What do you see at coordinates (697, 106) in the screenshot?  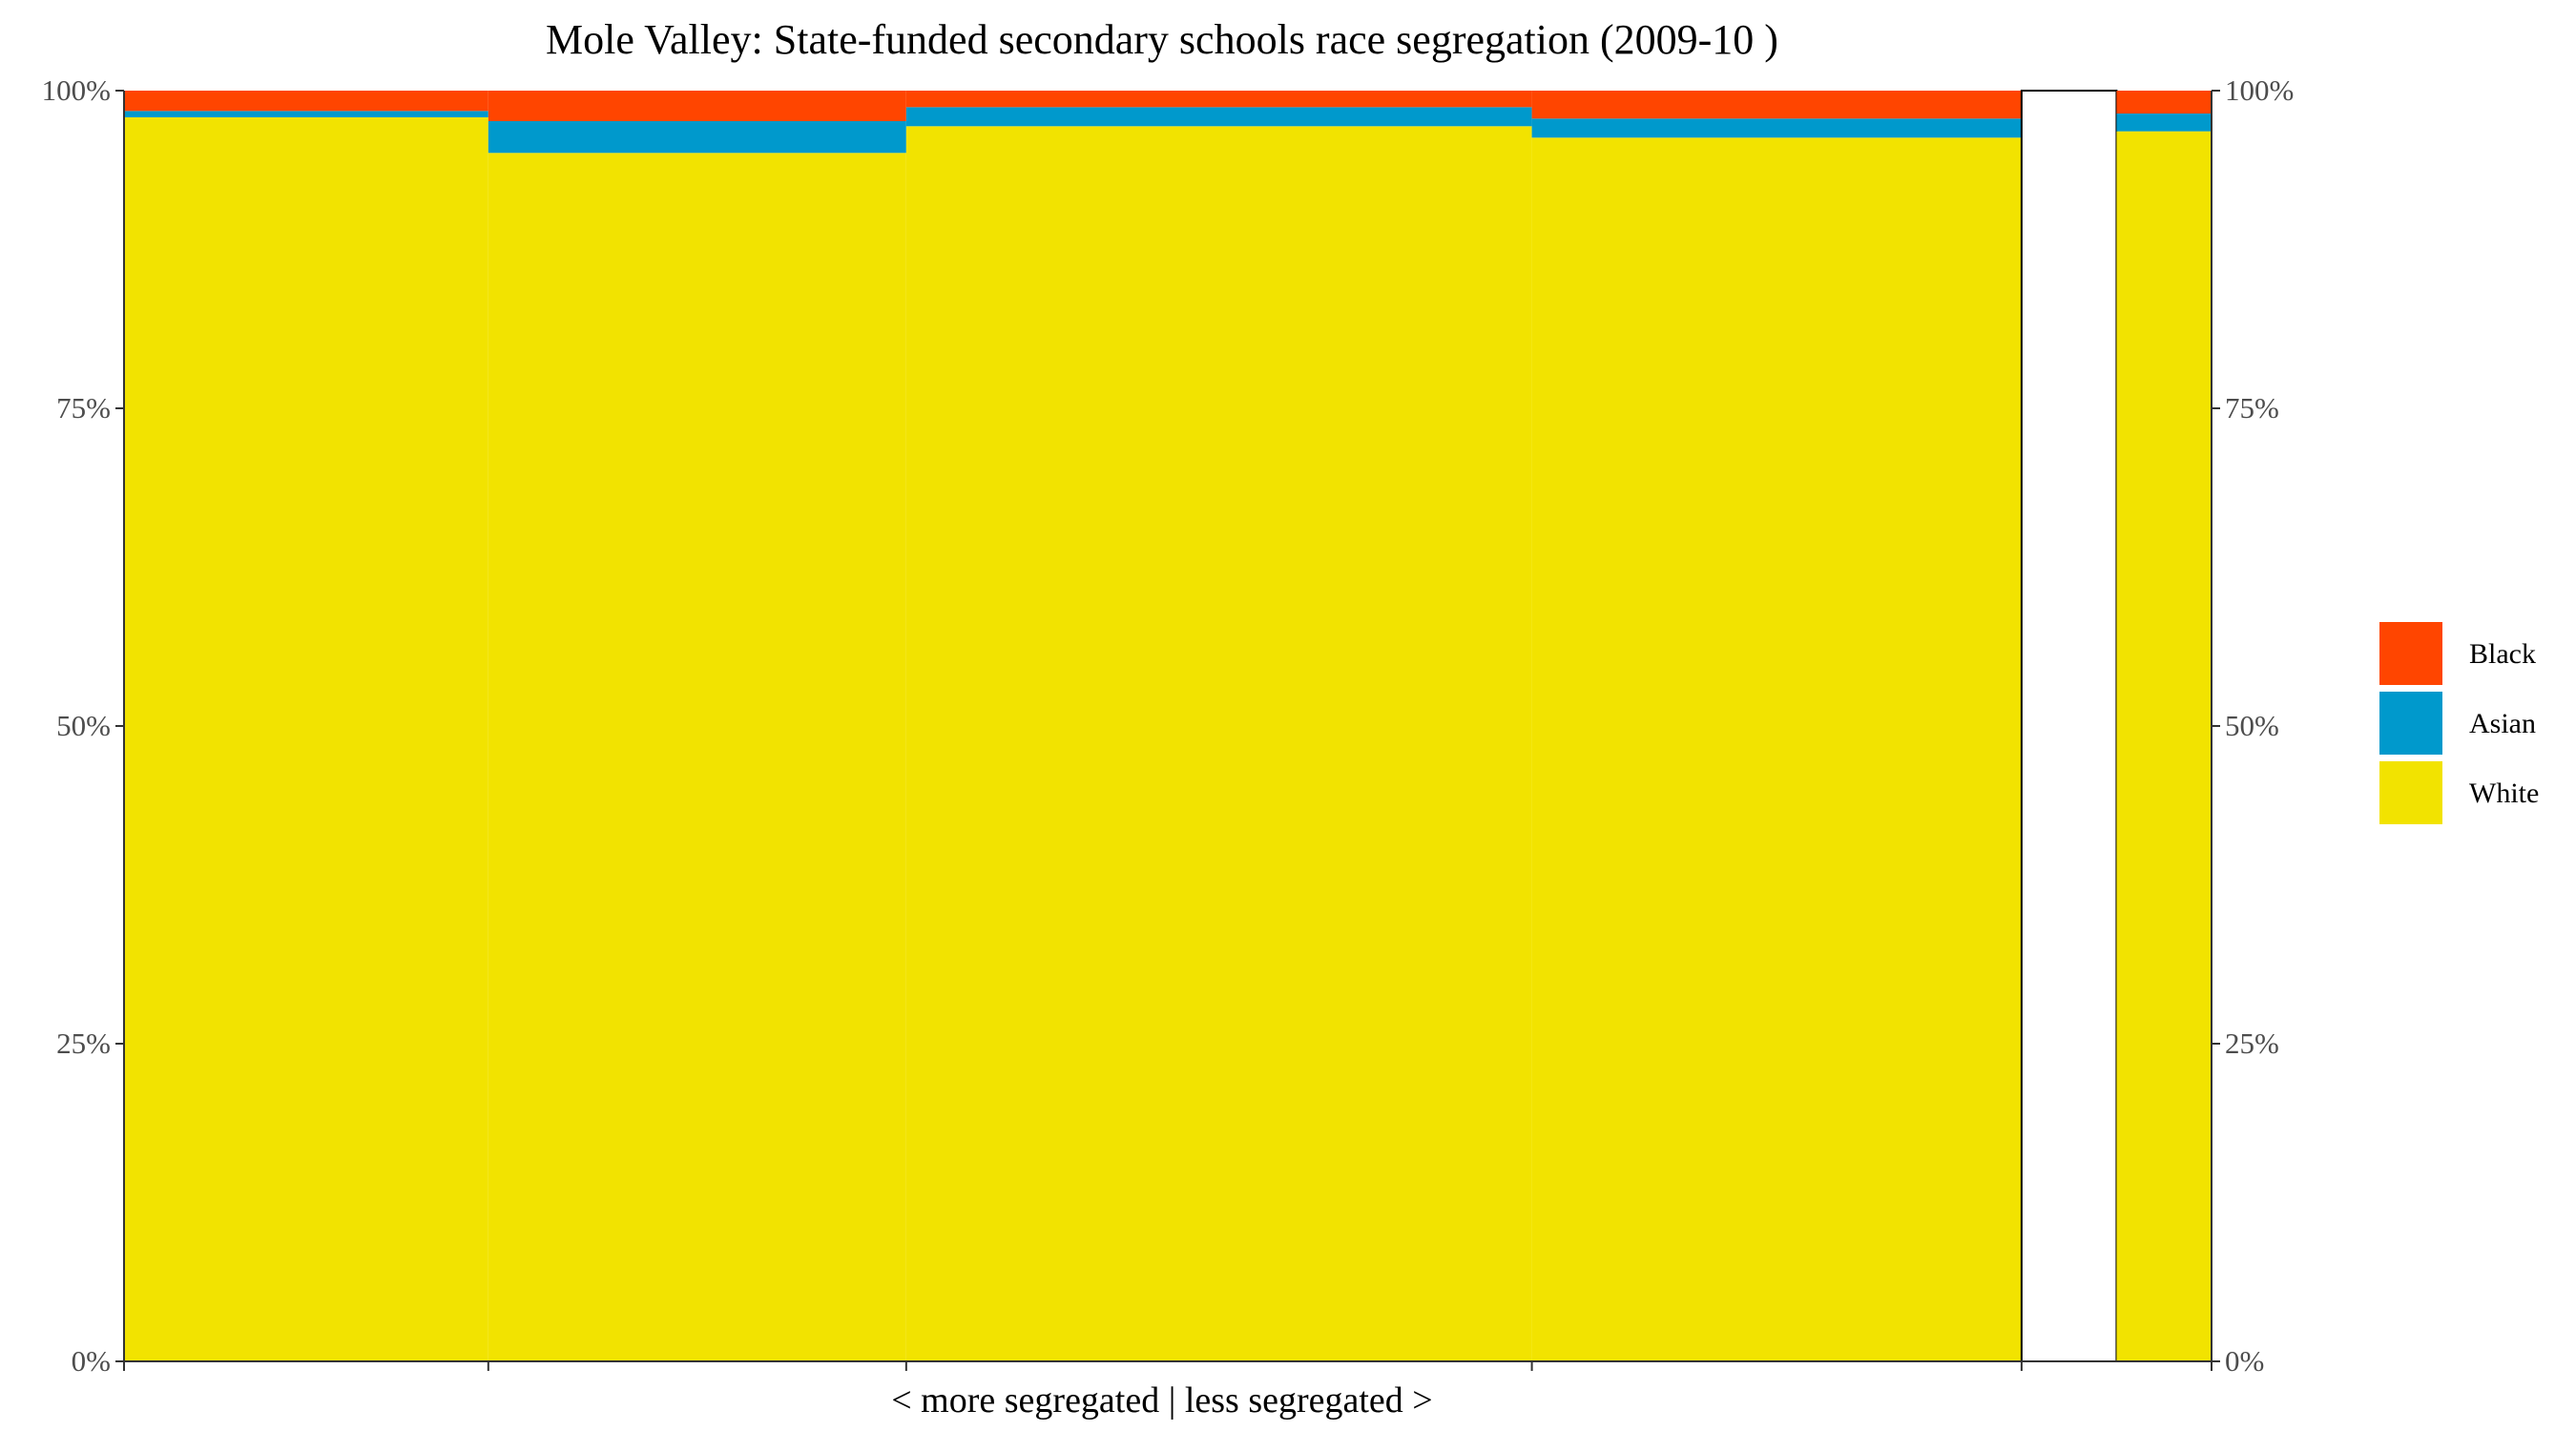 I see `bar-2-segment-black` at bounding box center [697, 106].